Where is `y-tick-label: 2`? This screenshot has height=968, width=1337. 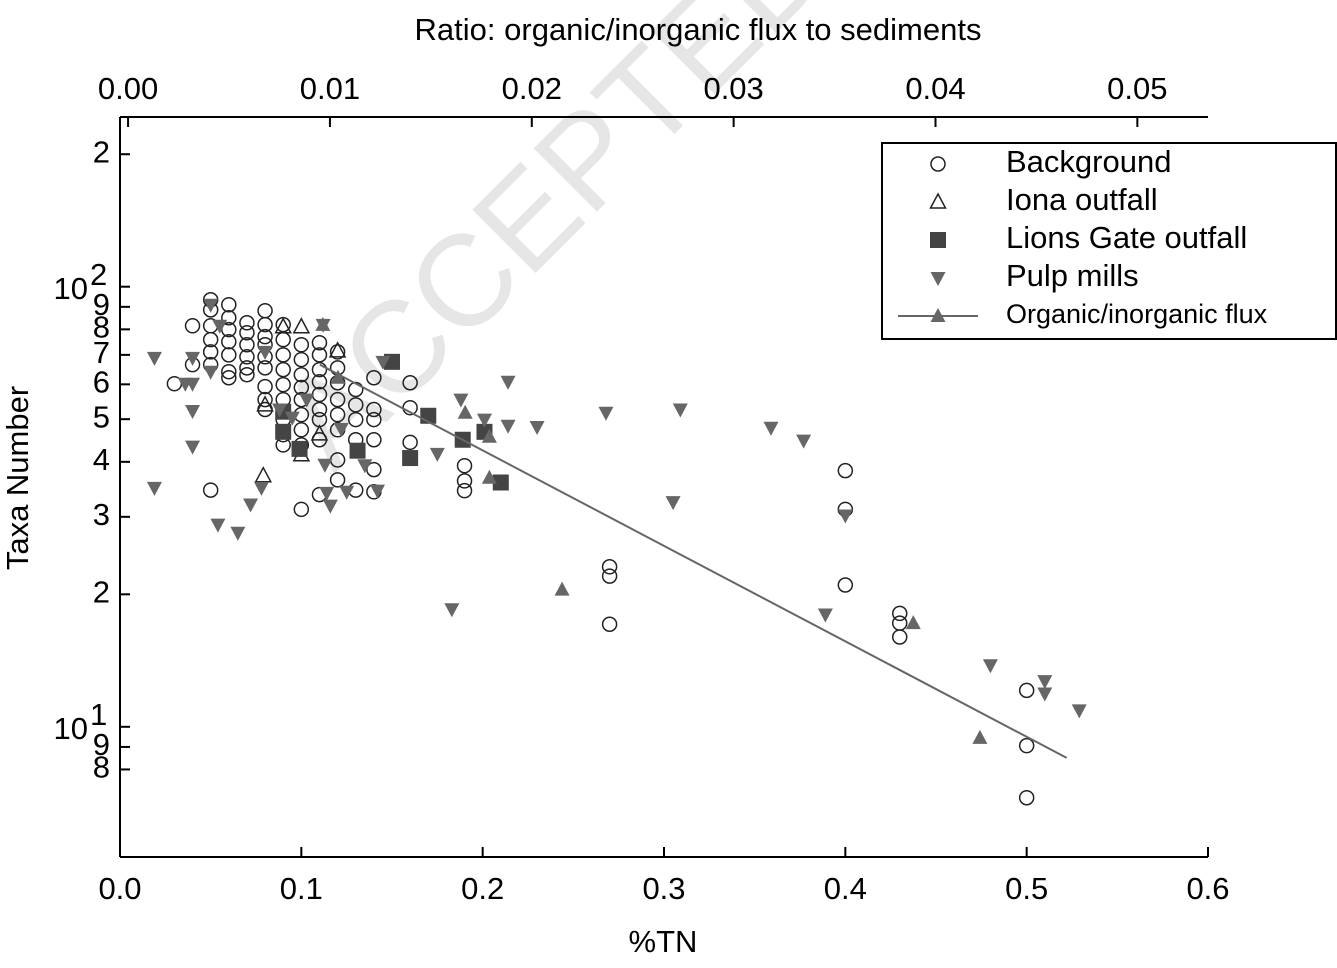 y-tick-label: 2 is located at coordinates (101, 592).